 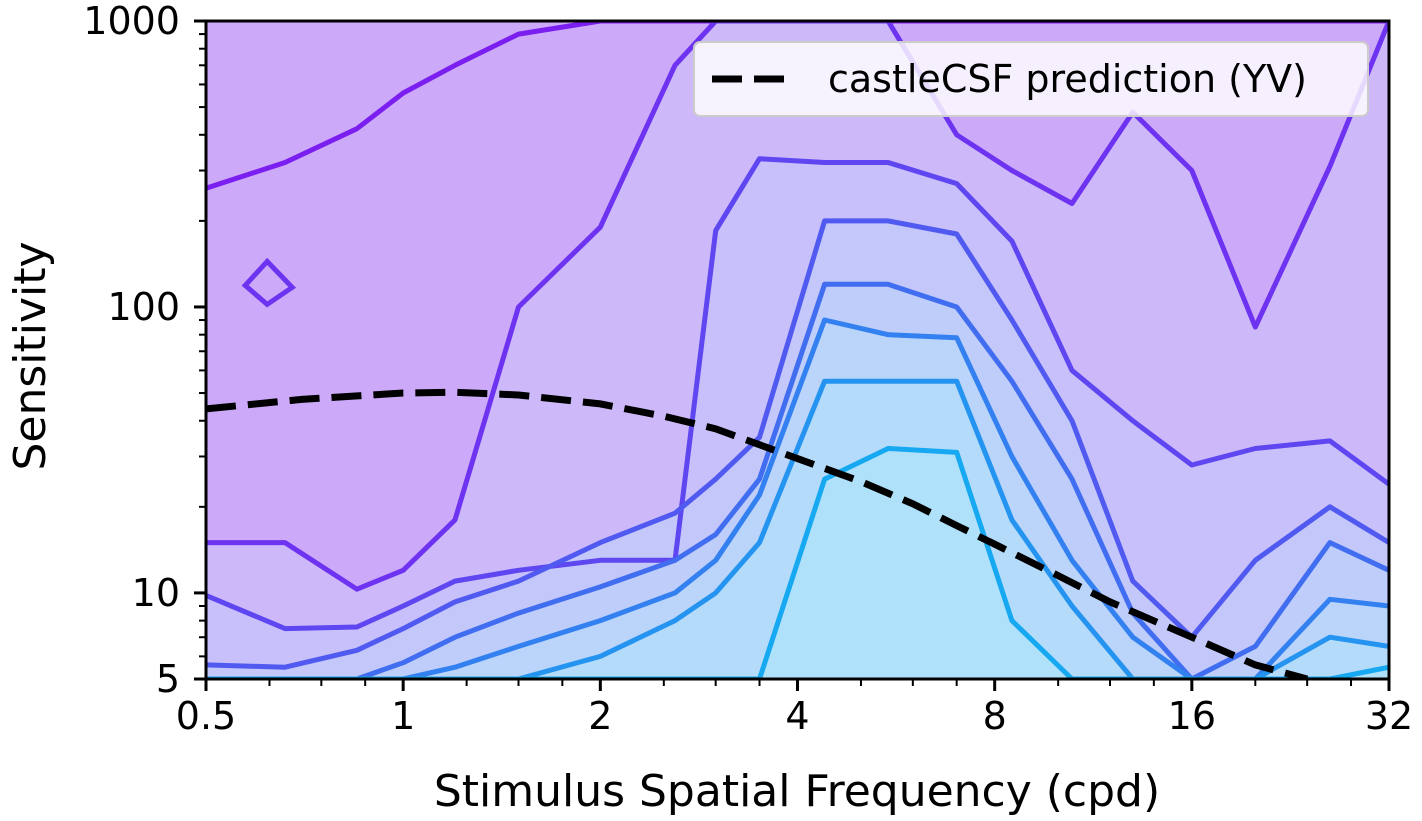 What do you see at coordinates (797, 791) in the screenshot?
I see `x-axis-label: Stimulus Spatial Frequency (cpd)` at bounding box center [797, 791].